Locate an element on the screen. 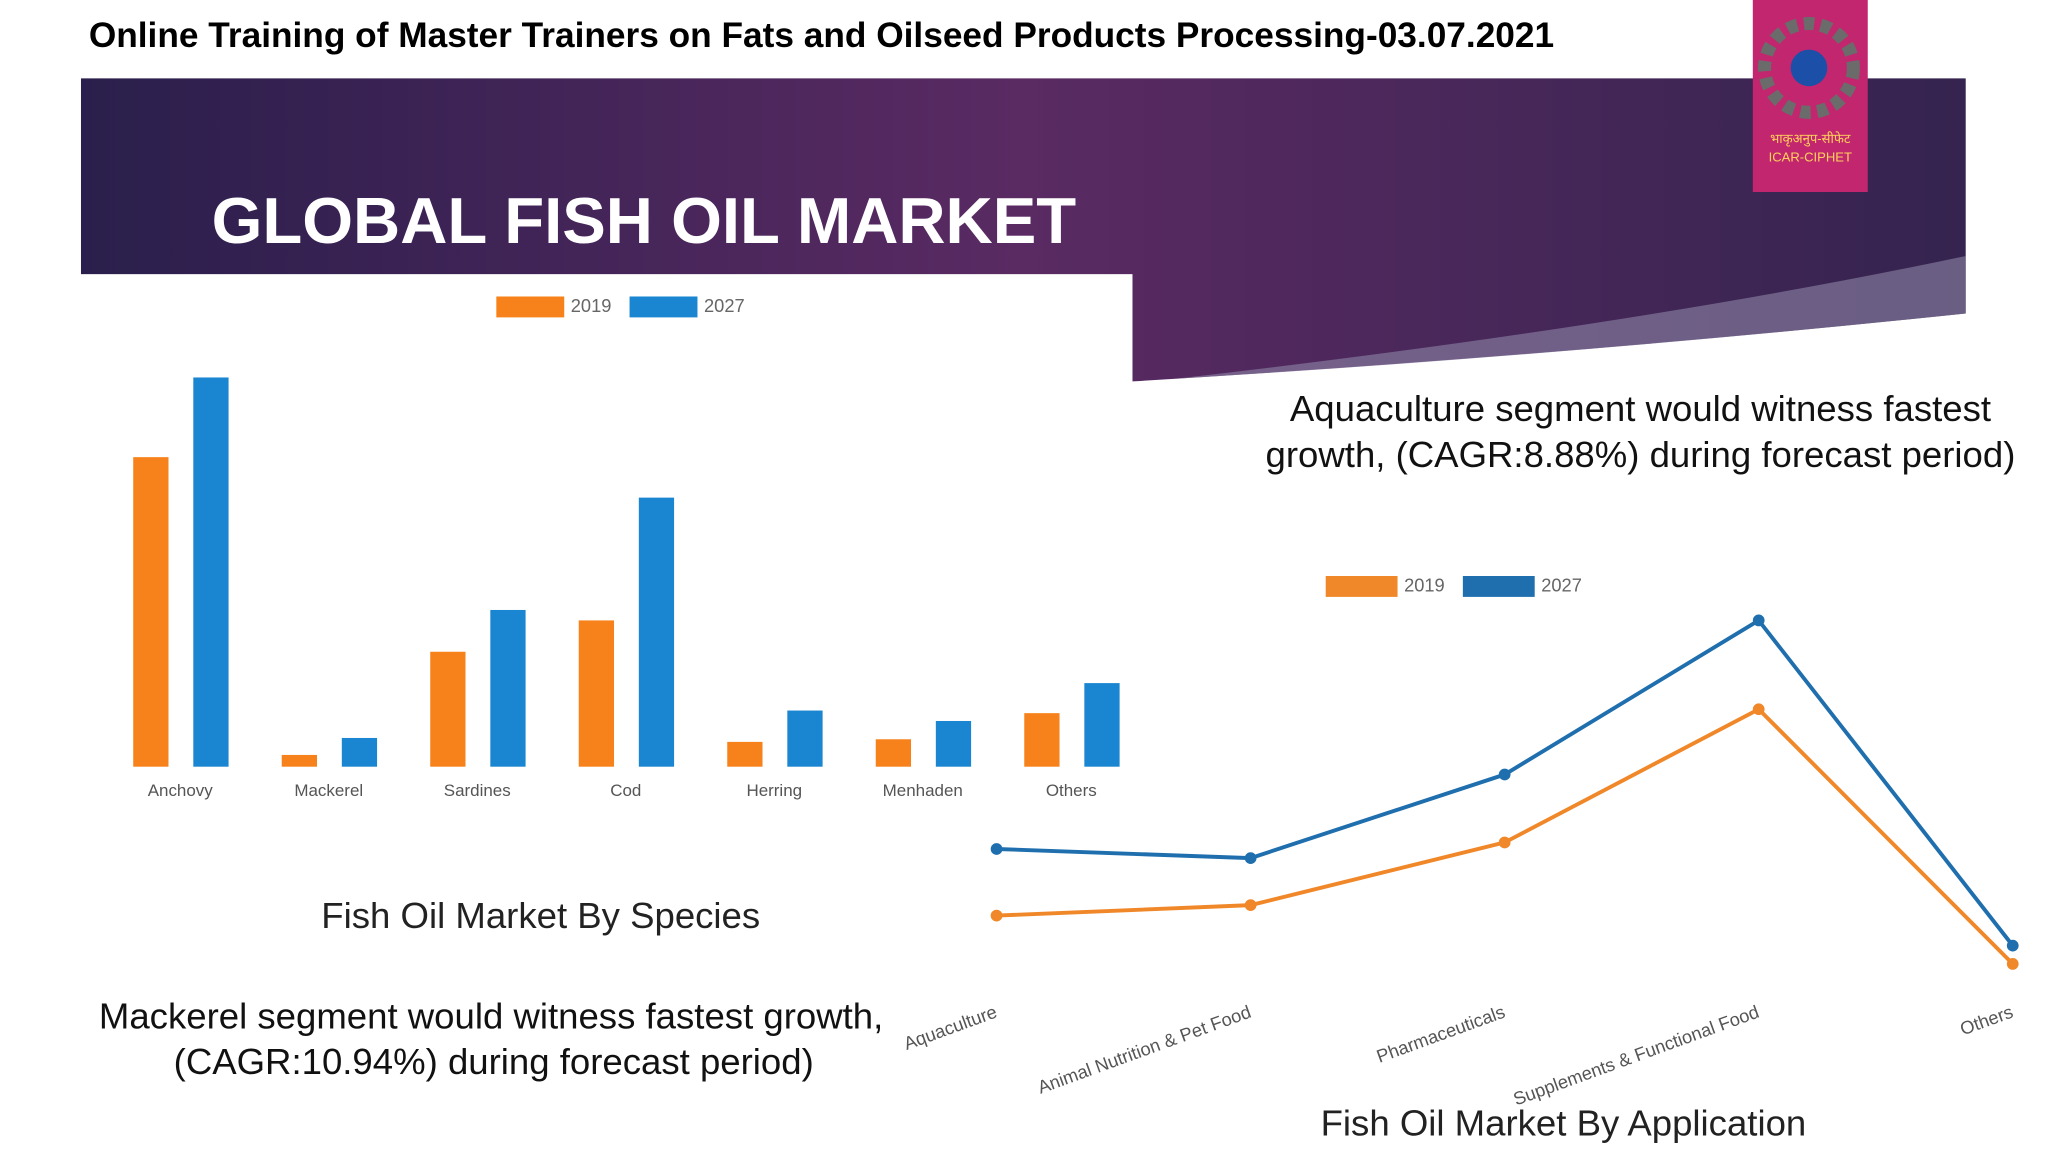  x-tick-label: Anchovy is located at coordinates (181, 790).